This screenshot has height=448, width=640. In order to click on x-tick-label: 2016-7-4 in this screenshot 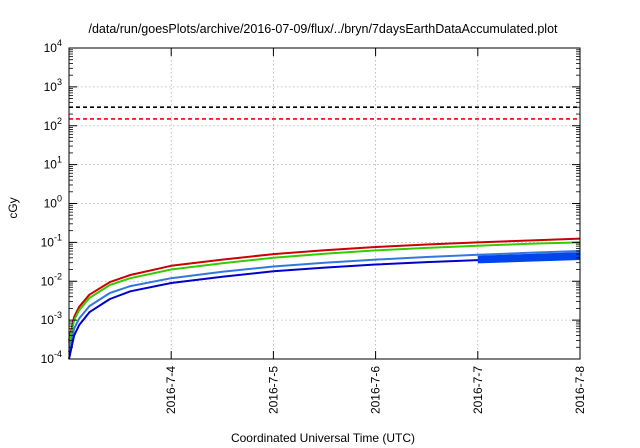, I will do `click(171, 390)`.